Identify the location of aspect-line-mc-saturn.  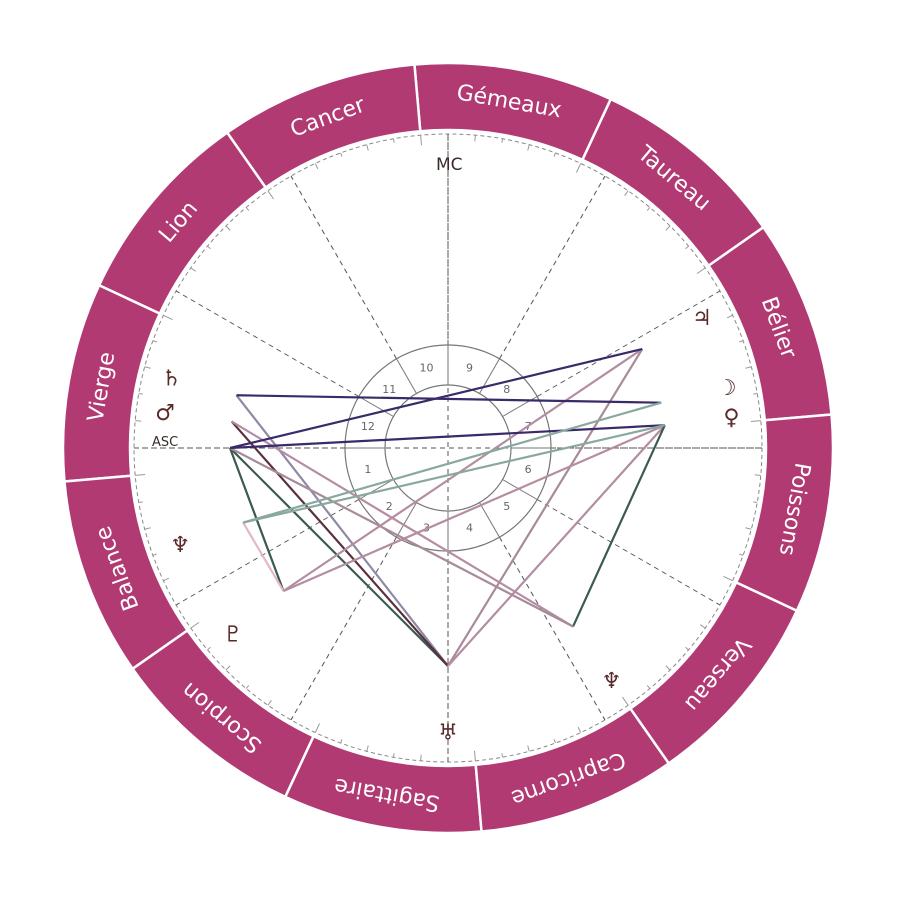
(342, 530).